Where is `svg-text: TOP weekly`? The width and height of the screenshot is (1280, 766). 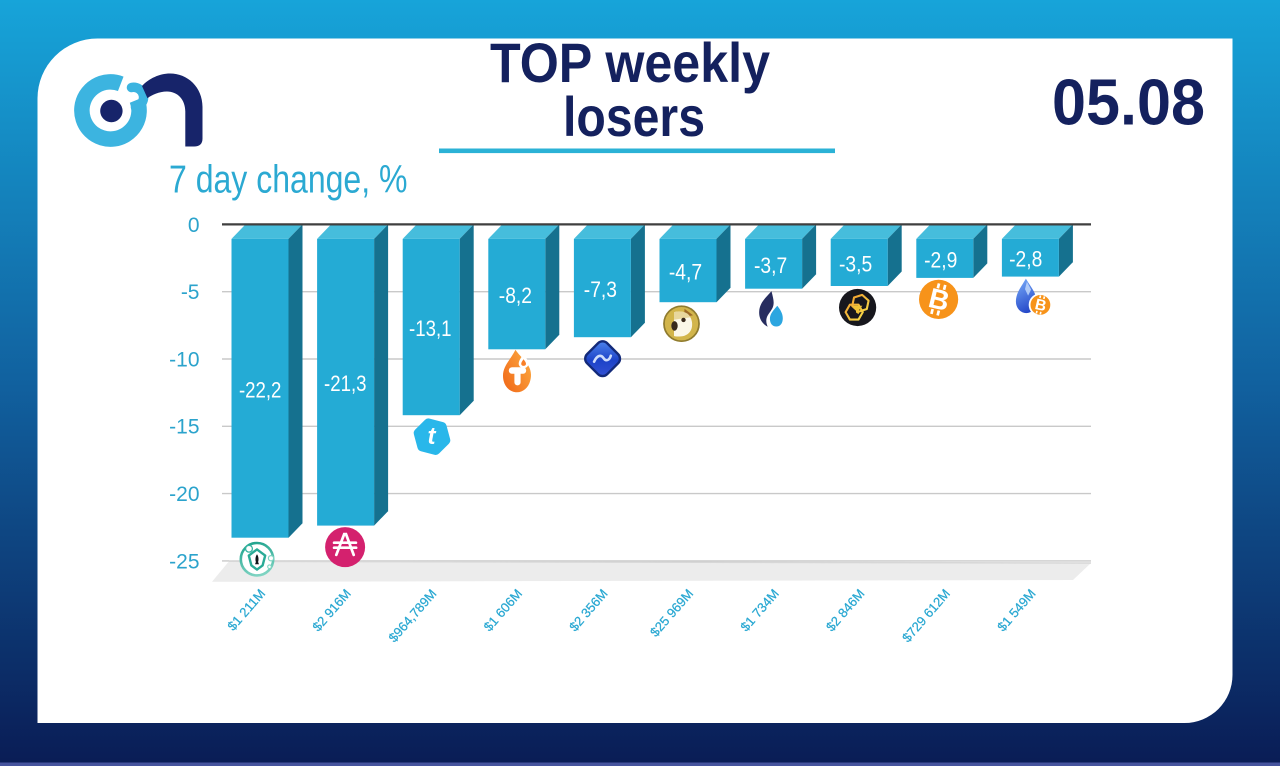 svg-text: TOP weekly is located at coordinates (630, 62).